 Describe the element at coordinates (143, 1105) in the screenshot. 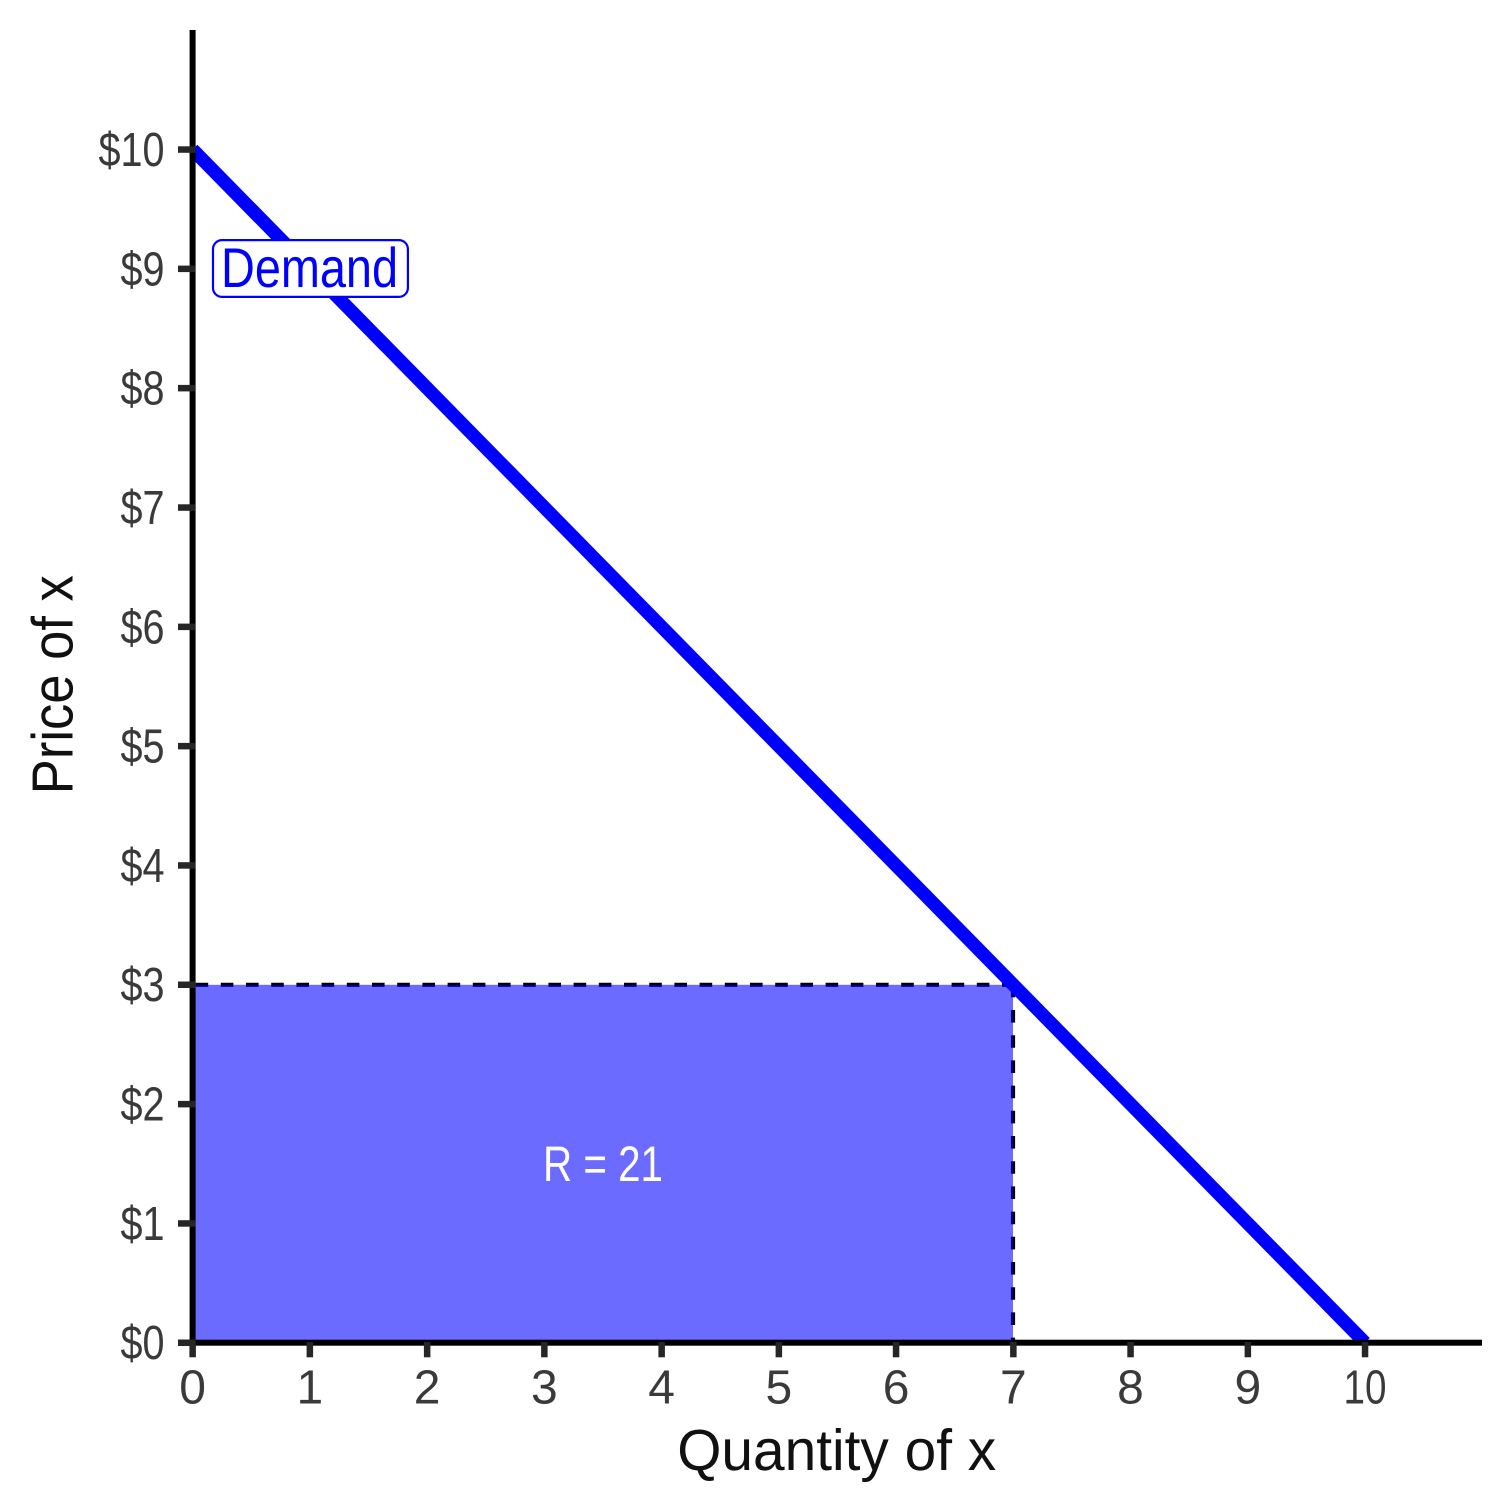

I see `svg-text: $2` at that location.